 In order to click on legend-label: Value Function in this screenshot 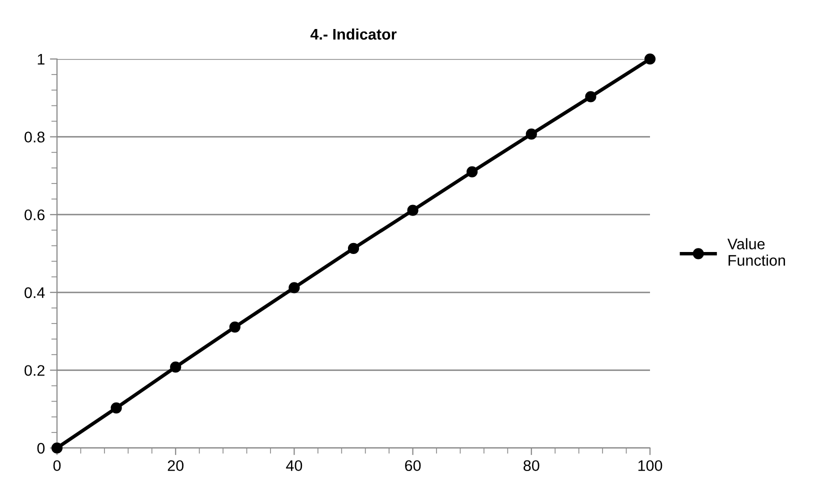, I will do `click(756, 252)`.